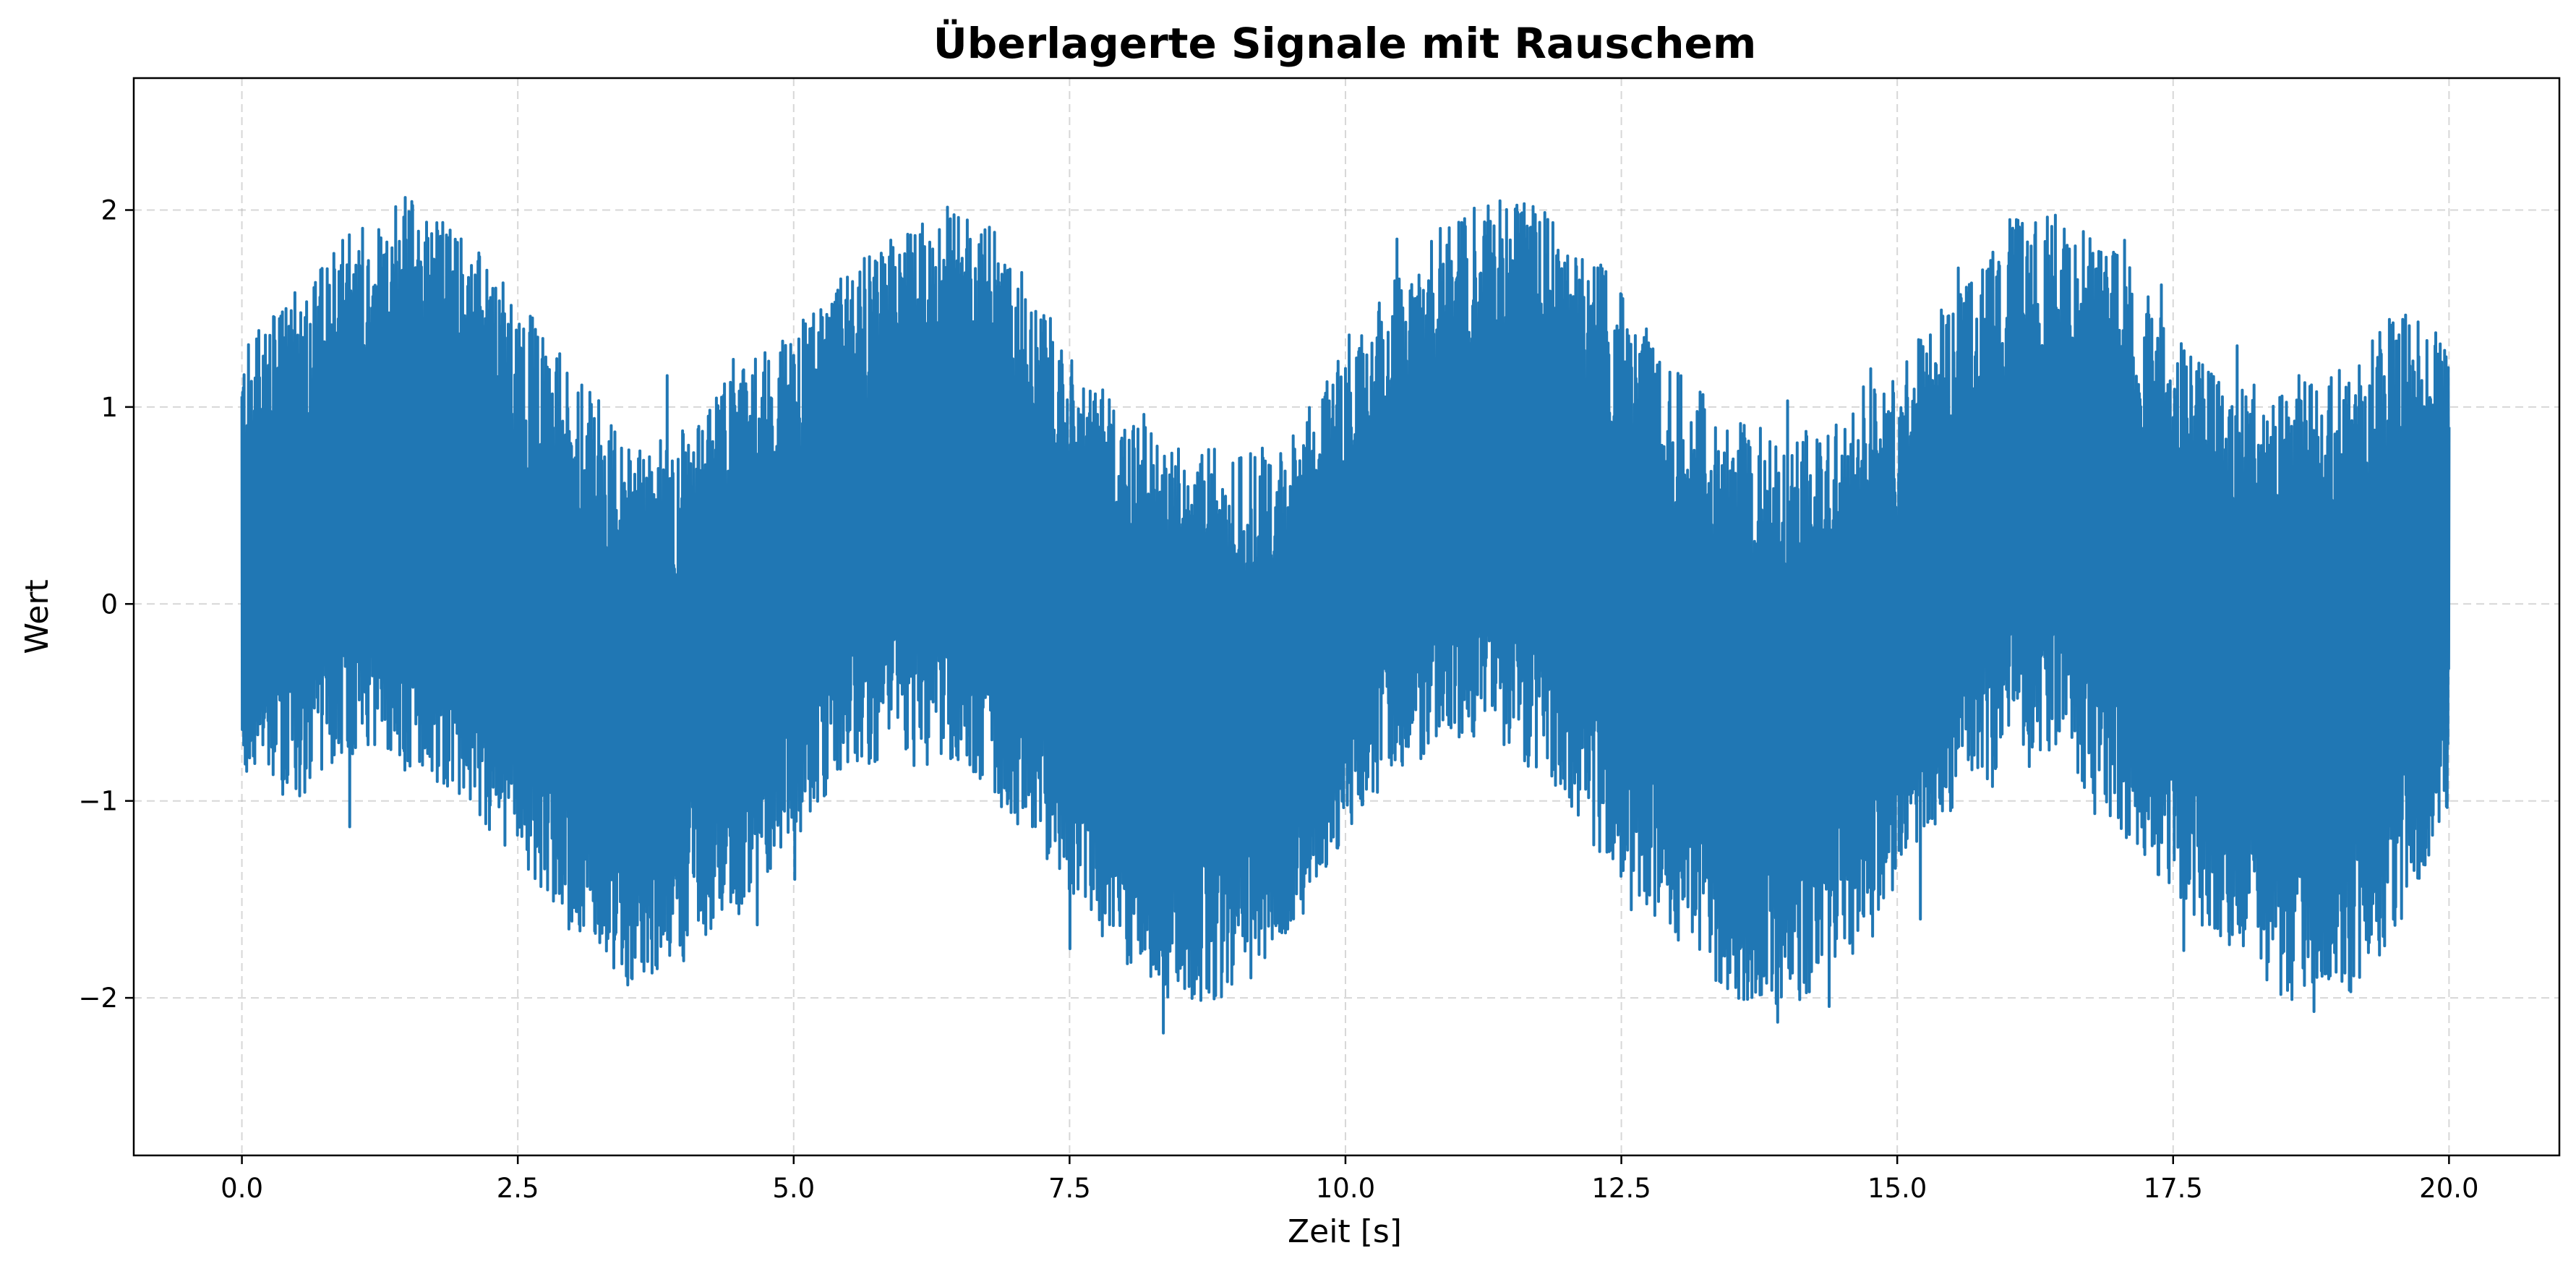 The image size is (2576, 1274). I want to click on x-axis: 0.0 2.5 5.0 7.5 10.0 12.5 15.0 17.5 20.0, so click(1350, 1180).